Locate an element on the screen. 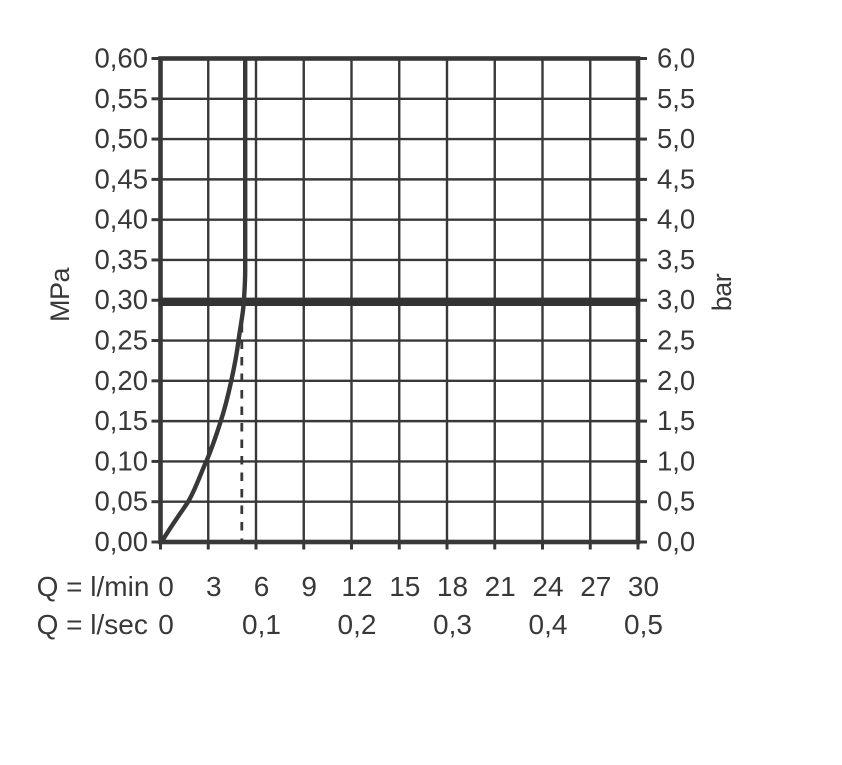  svg-text: 0,0 is located at coordinates (676, 541).